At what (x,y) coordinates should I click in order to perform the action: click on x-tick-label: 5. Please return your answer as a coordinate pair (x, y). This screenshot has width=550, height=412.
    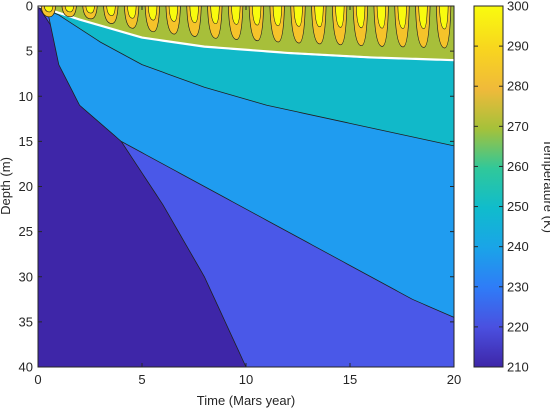
    Looking at the image, I should click on (141, 379).